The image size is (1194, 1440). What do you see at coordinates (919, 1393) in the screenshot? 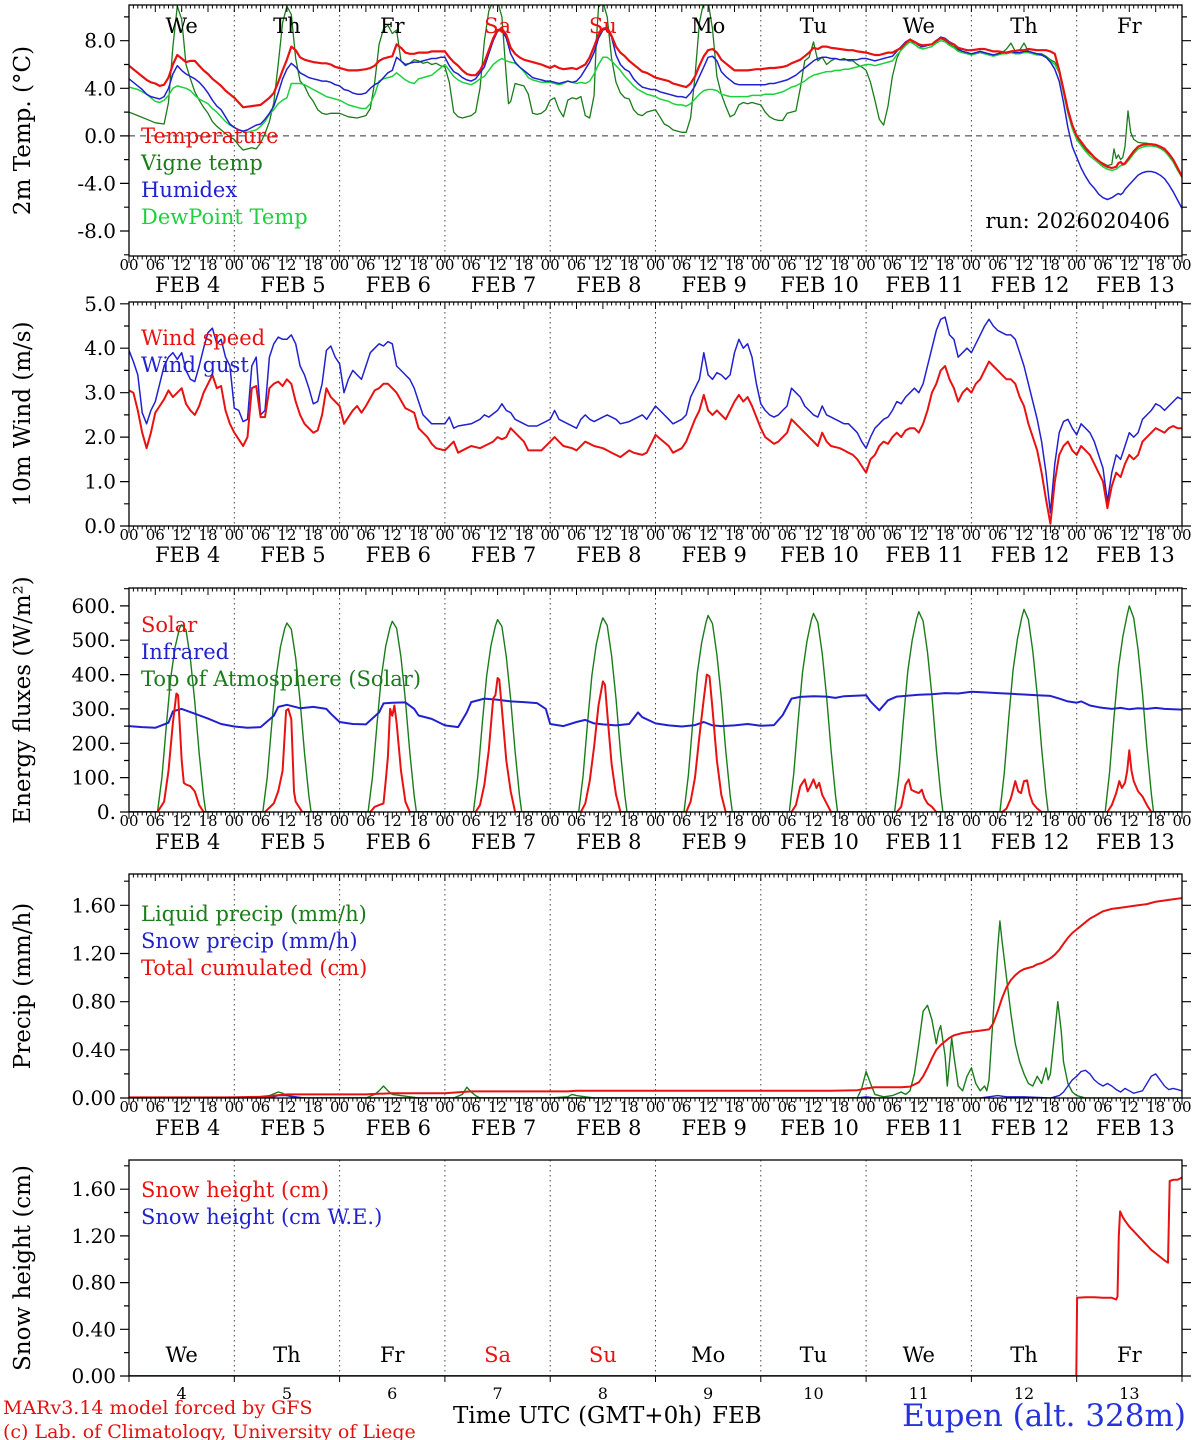
I see `day-number-label: 11` at bounding box center [919, 1393].